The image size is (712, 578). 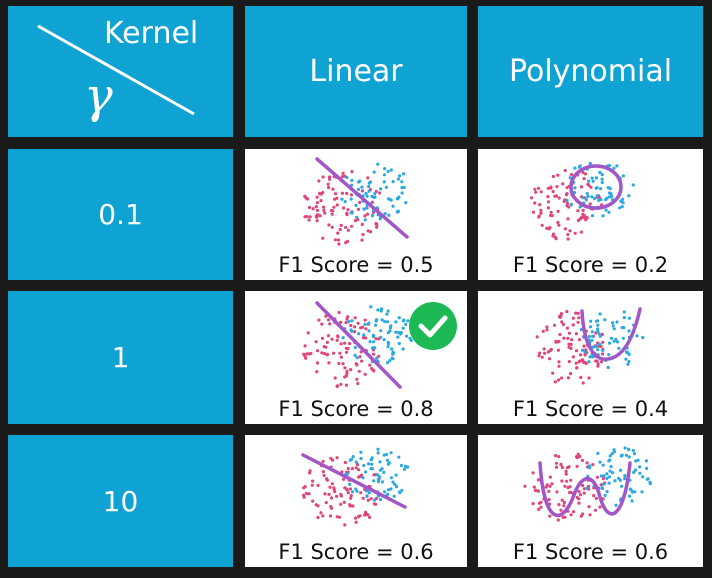 I want to click on row-header-label: 10, so click(x=120, y=501).